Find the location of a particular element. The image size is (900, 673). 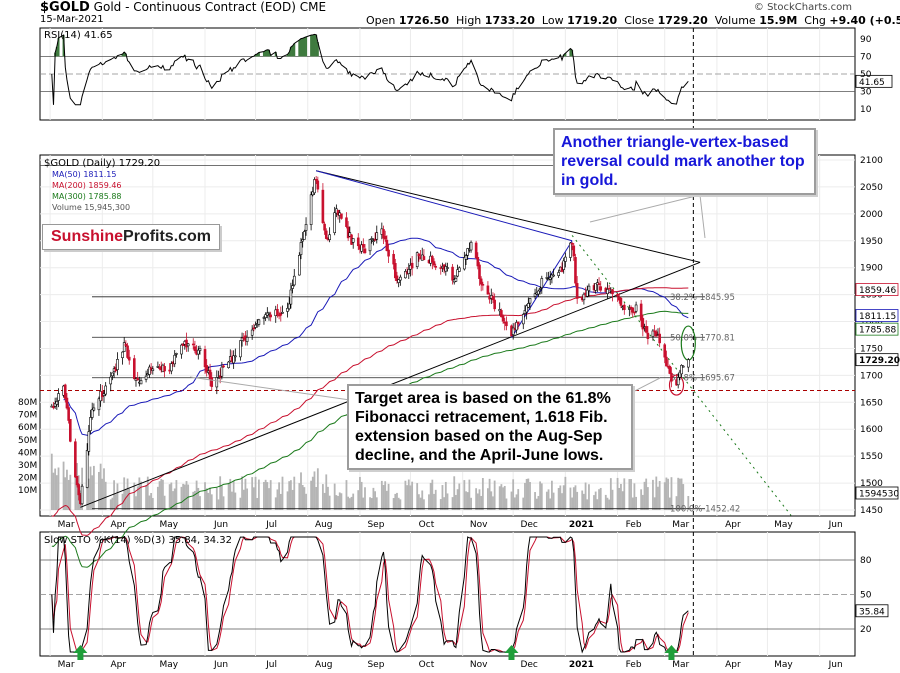

rsi-y-tick-label: 90 is located at coordinates (866, 40).